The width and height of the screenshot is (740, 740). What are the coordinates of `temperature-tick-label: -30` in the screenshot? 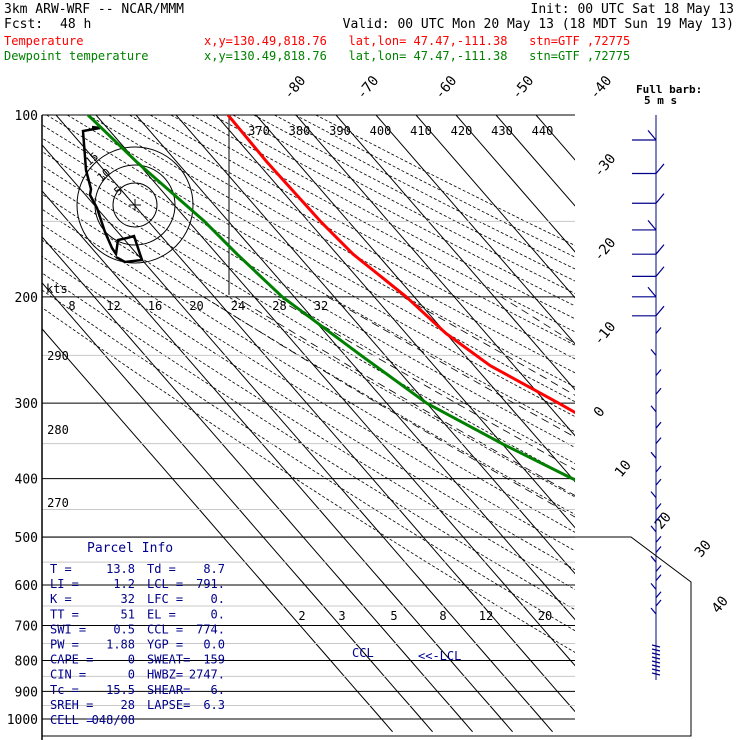 It's located at (605, 166).